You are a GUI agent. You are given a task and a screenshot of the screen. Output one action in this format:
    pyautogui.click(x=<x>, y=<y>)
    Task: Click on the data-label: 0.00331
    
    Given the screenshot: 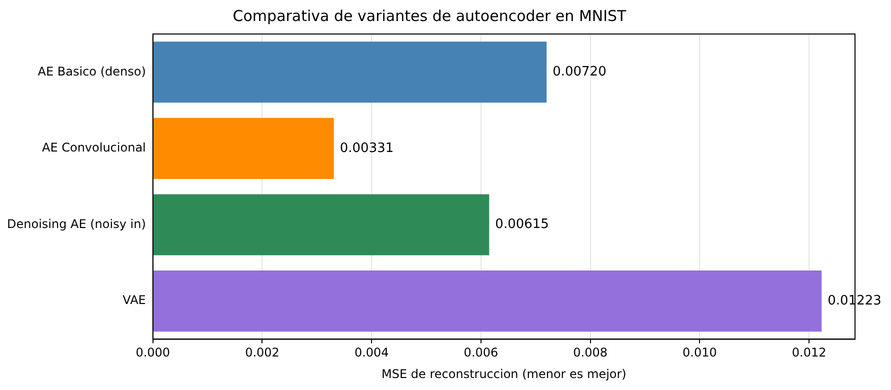 What is the action you would take?
    pyautogui.click(x=367, y=148)
    